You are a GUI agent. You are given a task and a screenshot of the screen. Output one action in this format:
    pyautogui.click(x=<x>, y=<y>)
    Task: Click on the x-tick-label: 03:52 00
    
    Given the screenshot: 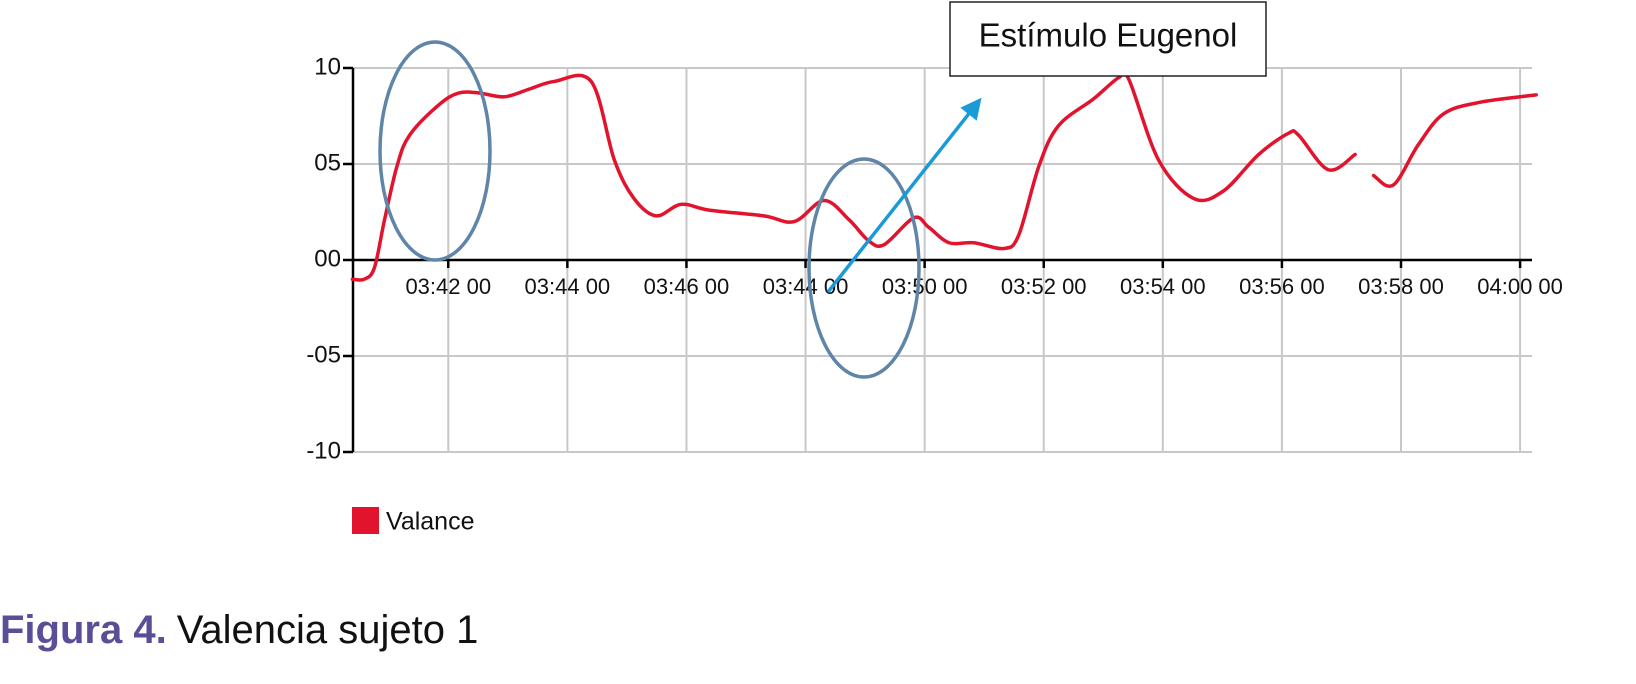 What is the action you would take?
    pyautogui.click(x=1044, y=286)
    